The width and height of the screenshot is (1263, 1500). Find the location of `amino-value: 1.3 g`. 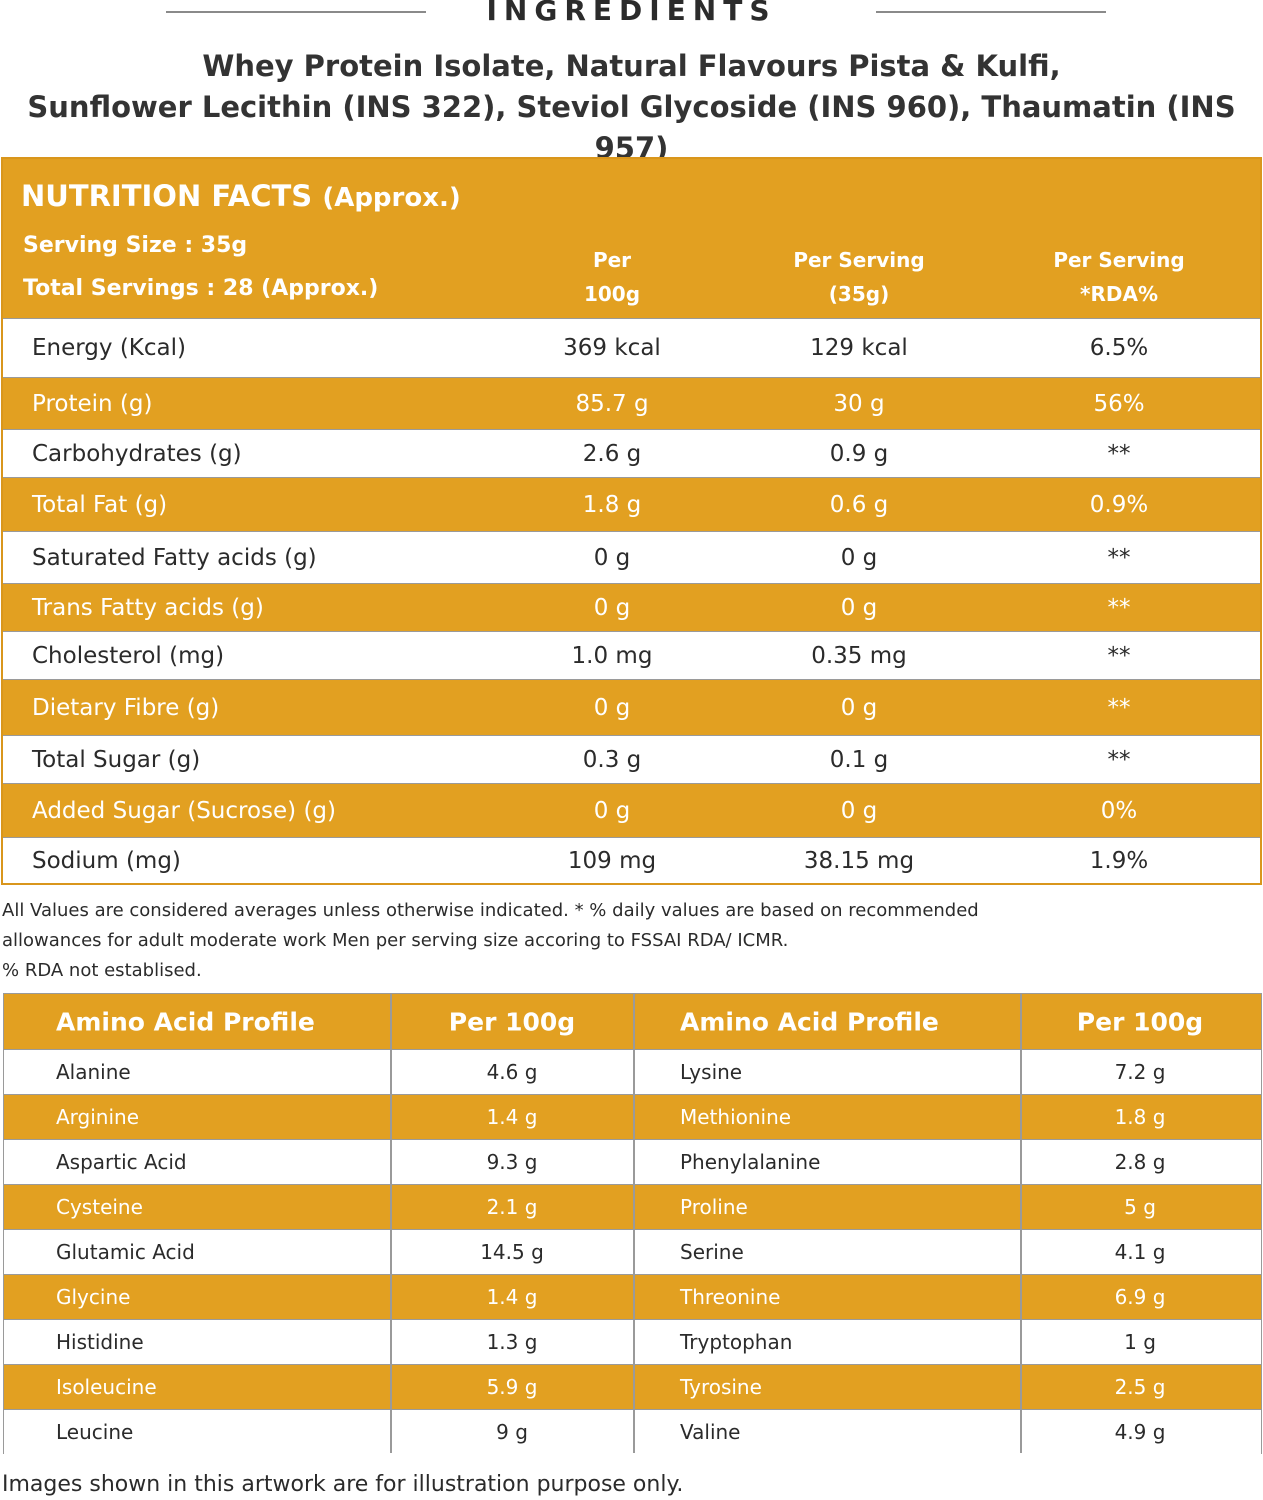

amino-value: 1.3 g is located at coordinates (512, 1342).